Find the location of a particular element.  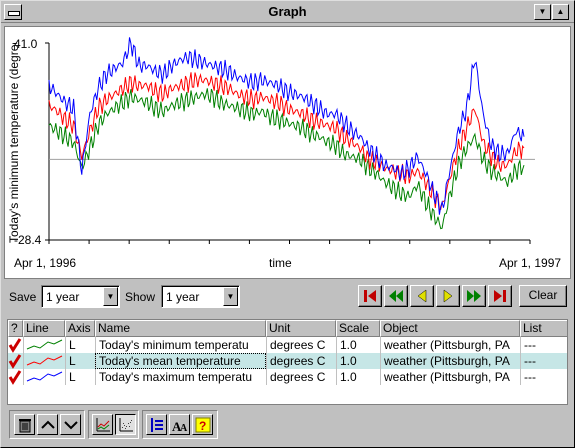

col-header-unit: Unit is located at coordinates (301, 328).